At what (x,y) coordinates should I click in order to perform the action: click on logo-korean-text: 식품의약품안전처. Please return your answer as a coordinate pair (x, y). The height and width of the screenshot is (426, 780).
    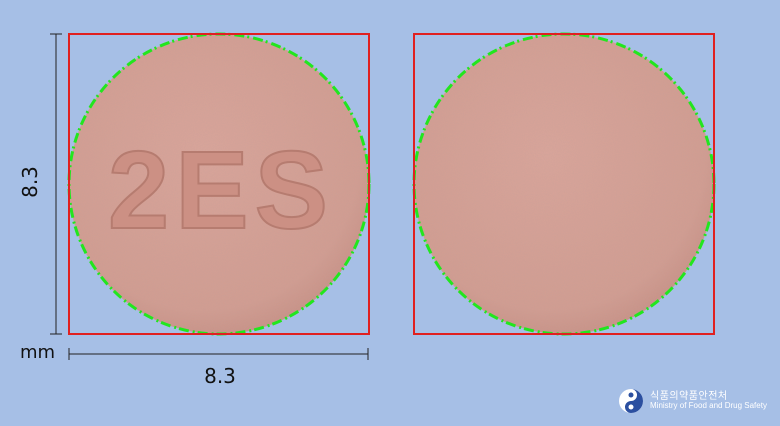
    Looking at the image, I should click on (689, 396).